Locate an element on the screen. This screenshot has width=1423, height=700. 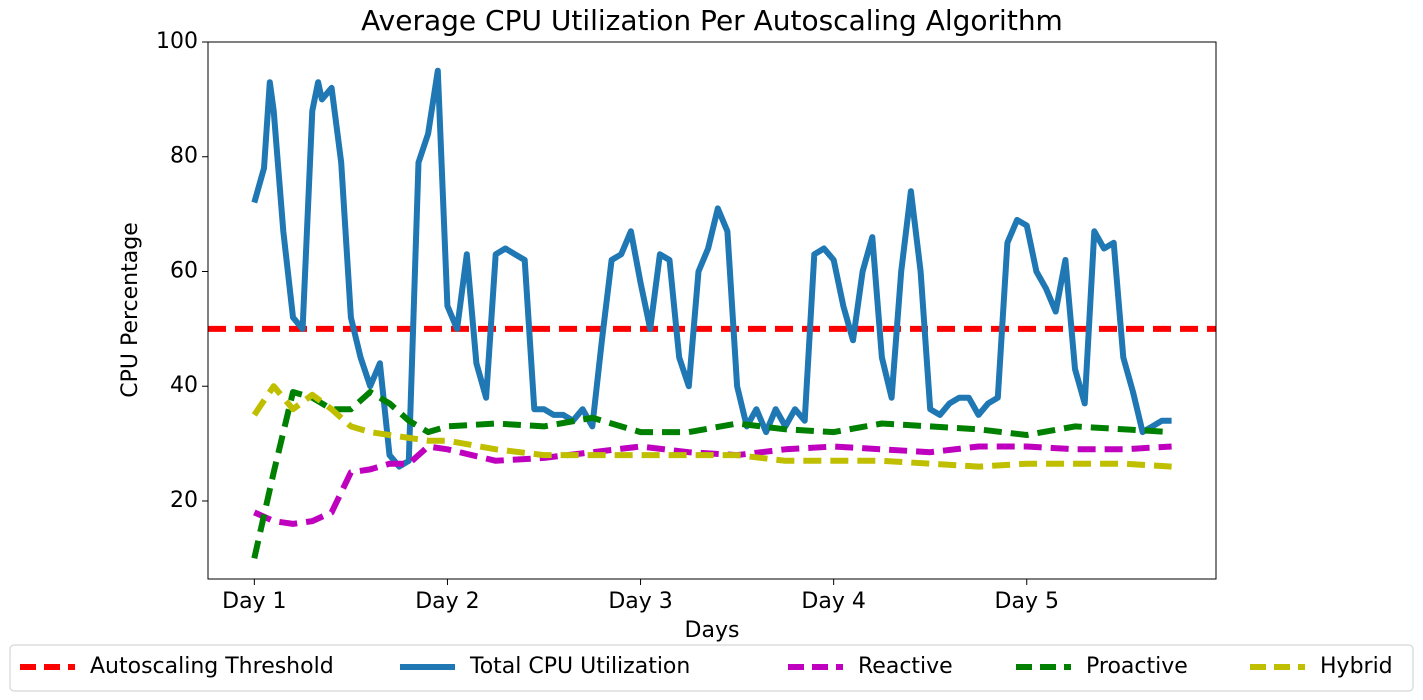
y-tick-label: 60 is located at coordinates (184, 270).